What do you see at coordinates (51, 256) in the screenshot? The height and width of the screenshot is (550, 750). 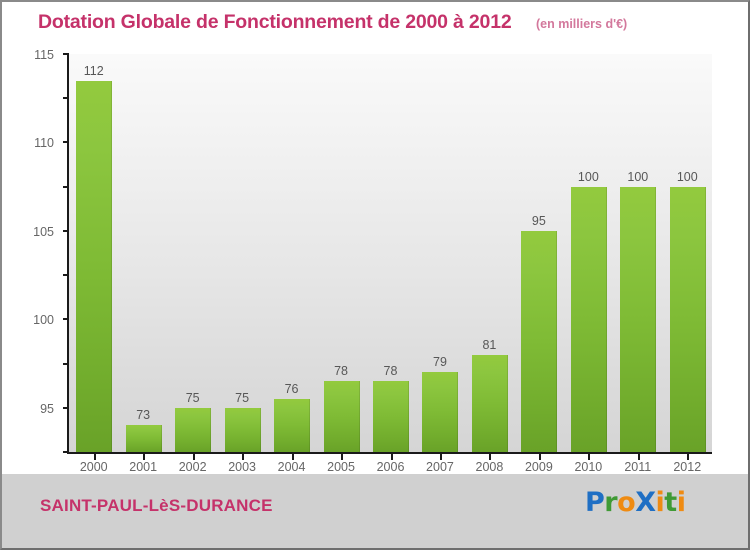 I see `y-axis-tick: 100` at bounding box center [51, 256].